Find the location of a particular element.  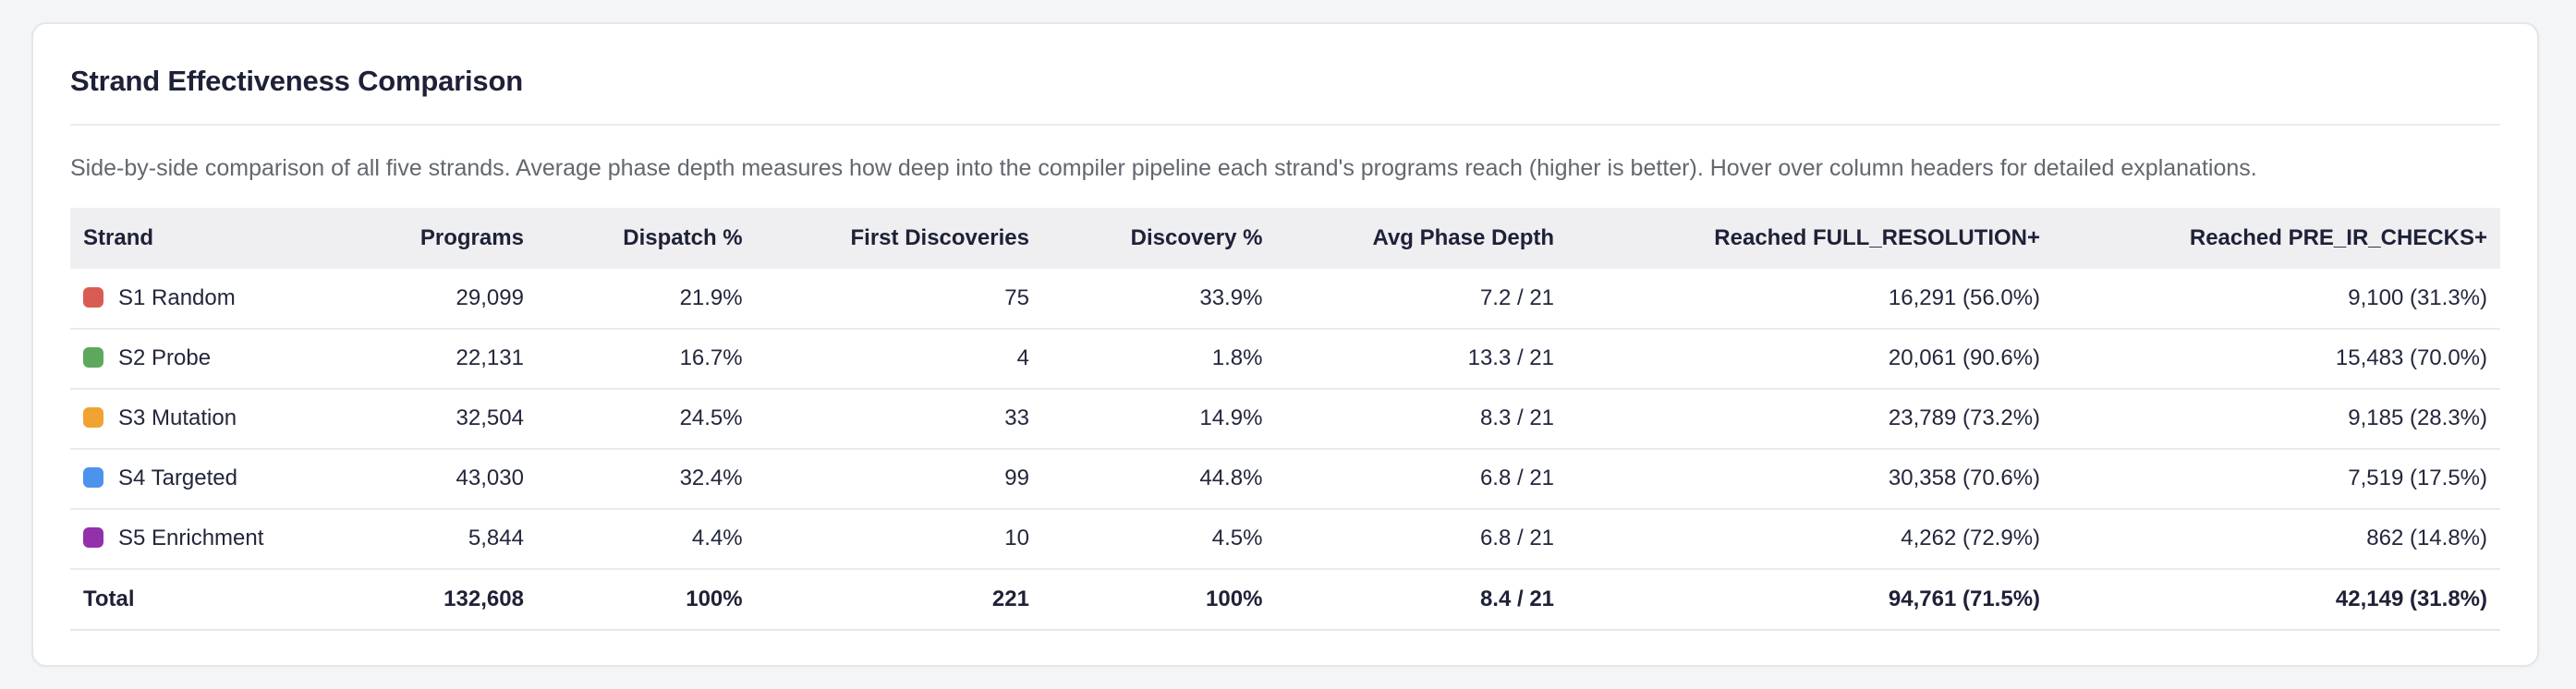

value-cell: 10 is located at coordinates (1016, 538).